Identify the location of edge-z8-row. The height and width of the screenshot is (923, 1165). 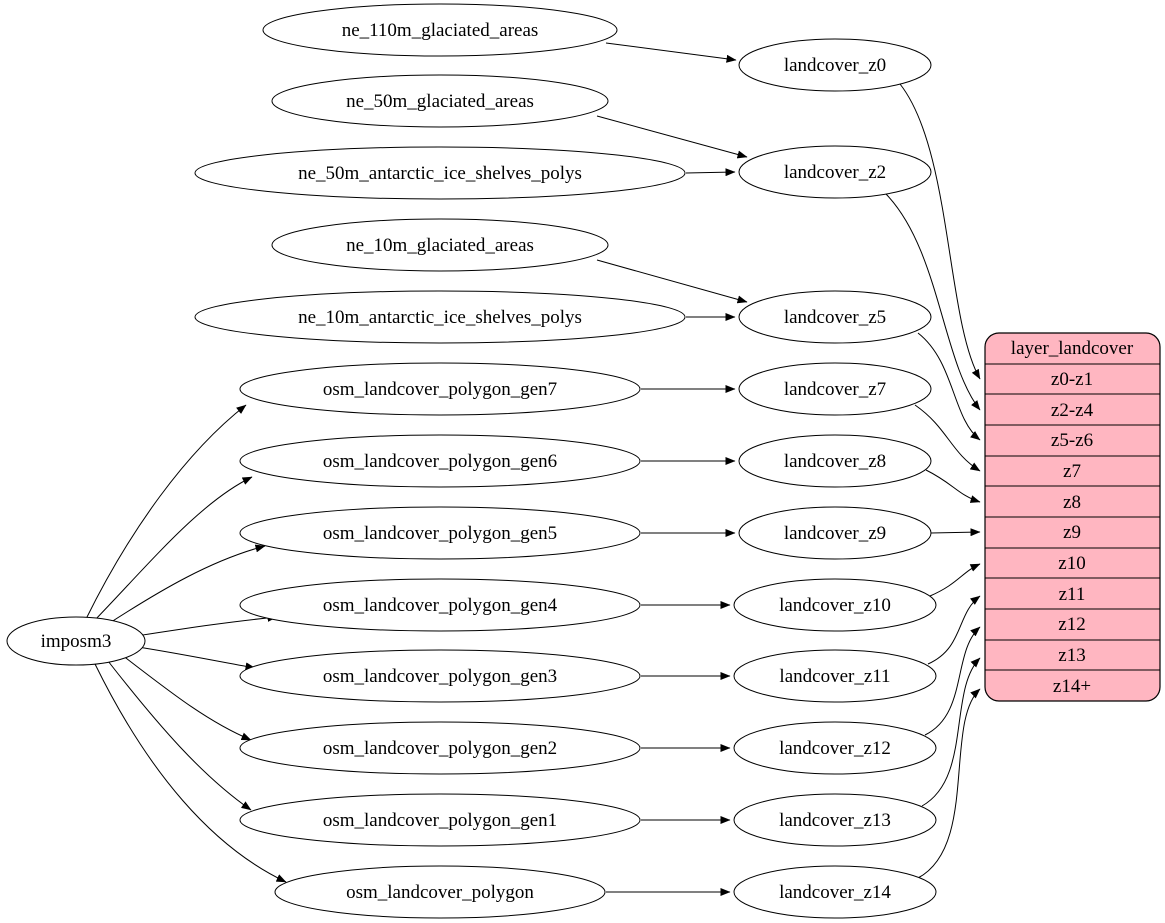
(953, 486).